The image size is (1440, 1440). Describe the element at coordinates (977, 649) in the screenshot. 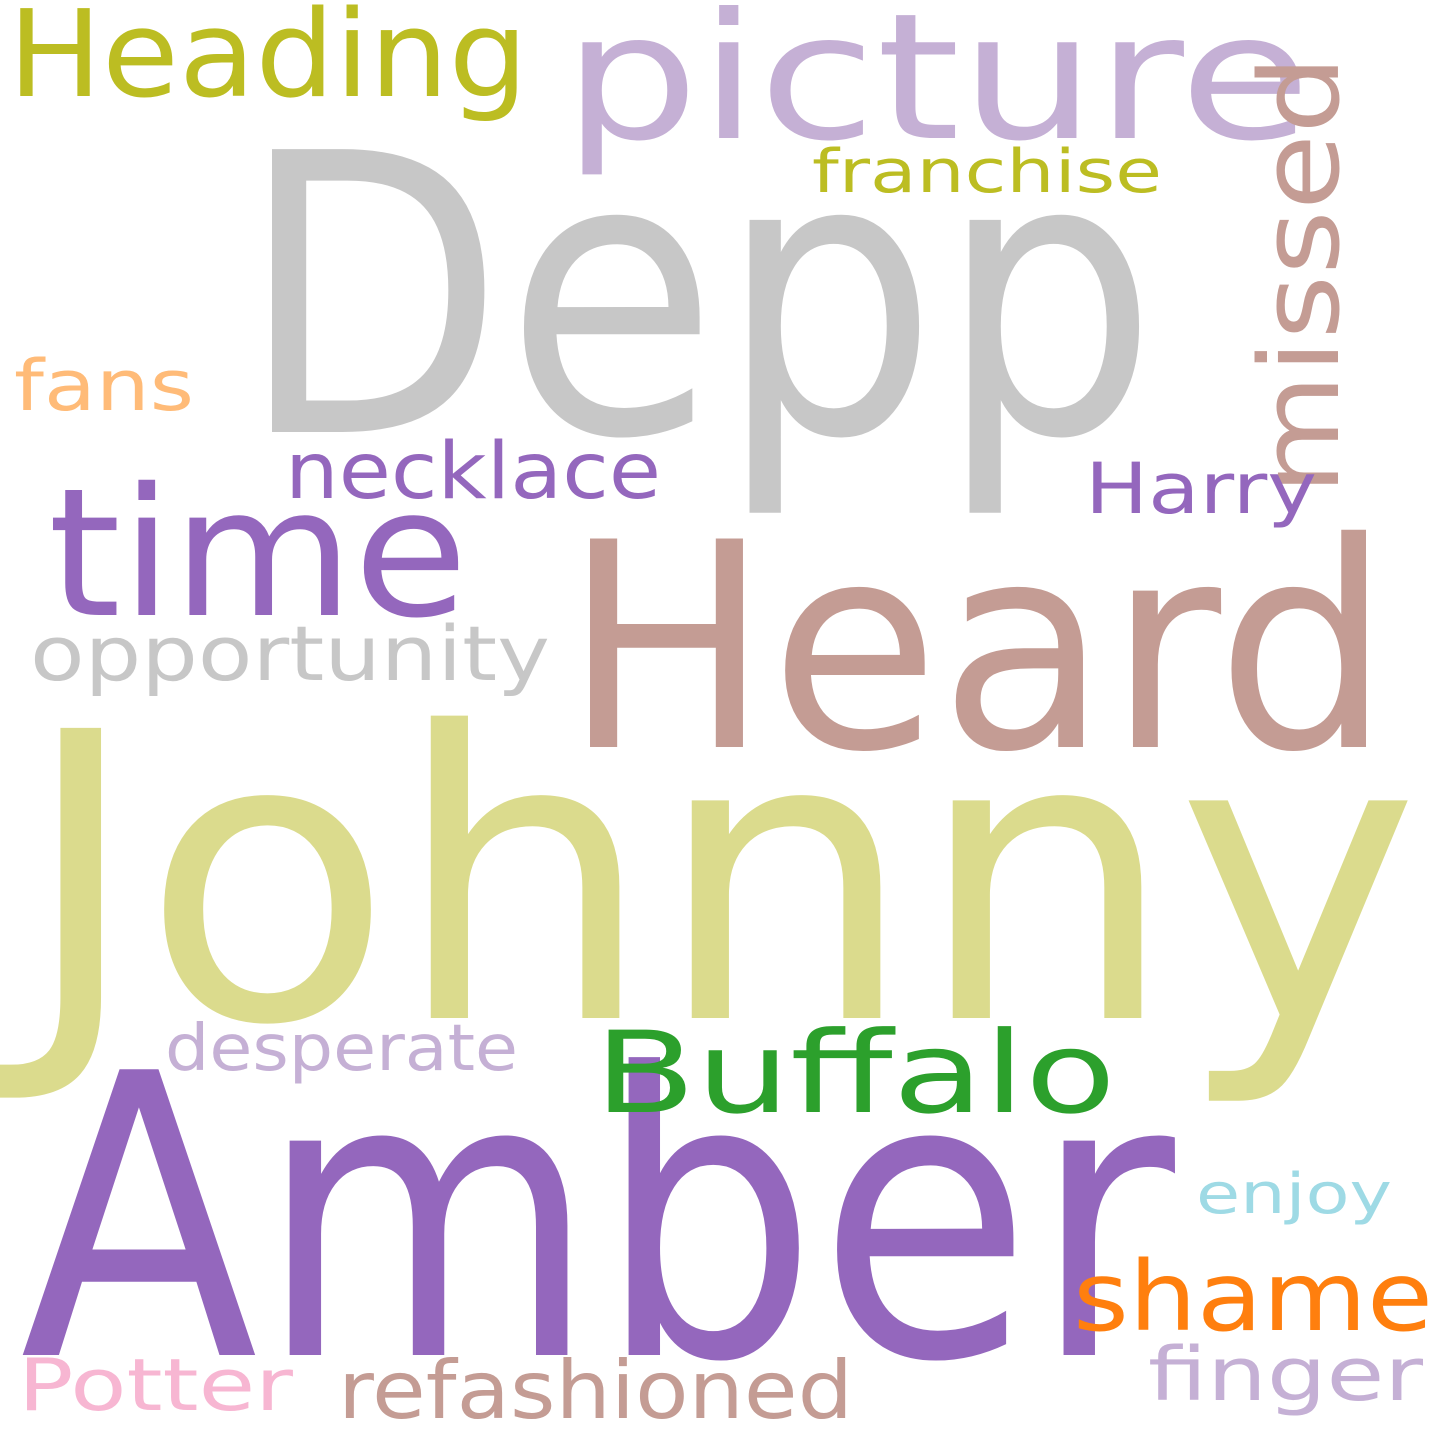

I see `word-heard: Heard` at that location.